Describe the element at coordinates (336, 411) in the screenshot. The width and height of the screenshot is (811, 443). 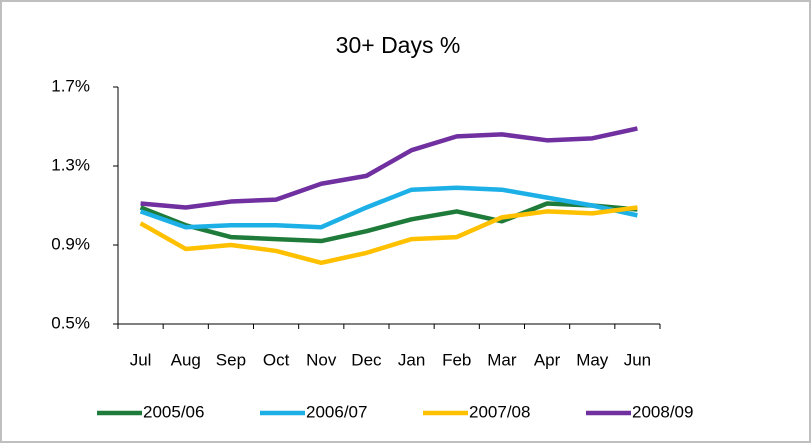
I see `legend-label: 2006/07` at that location.